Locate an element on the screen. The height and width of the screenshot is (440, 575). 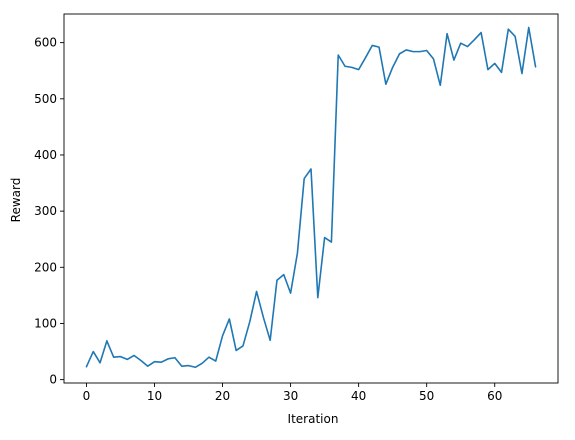
y-axis-label: Reward is located at coordinates (16, 200).